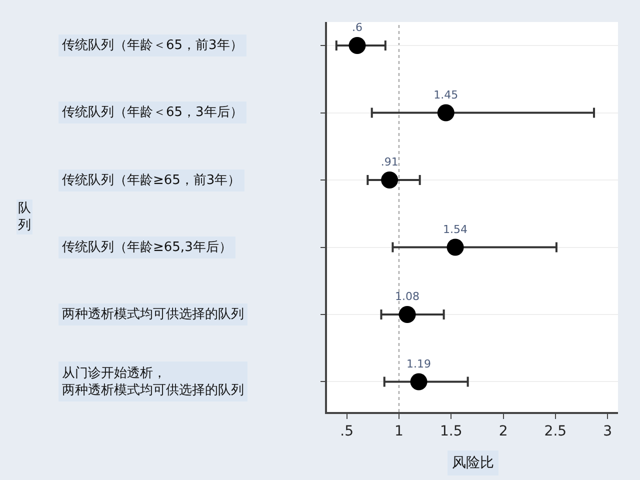 The height and width of the screenshot is (480, 640). What do you see at coordinates (555, 432) in the screenshot?
I see `x-tick-label: 2.5` at bounding box center [555, 432].